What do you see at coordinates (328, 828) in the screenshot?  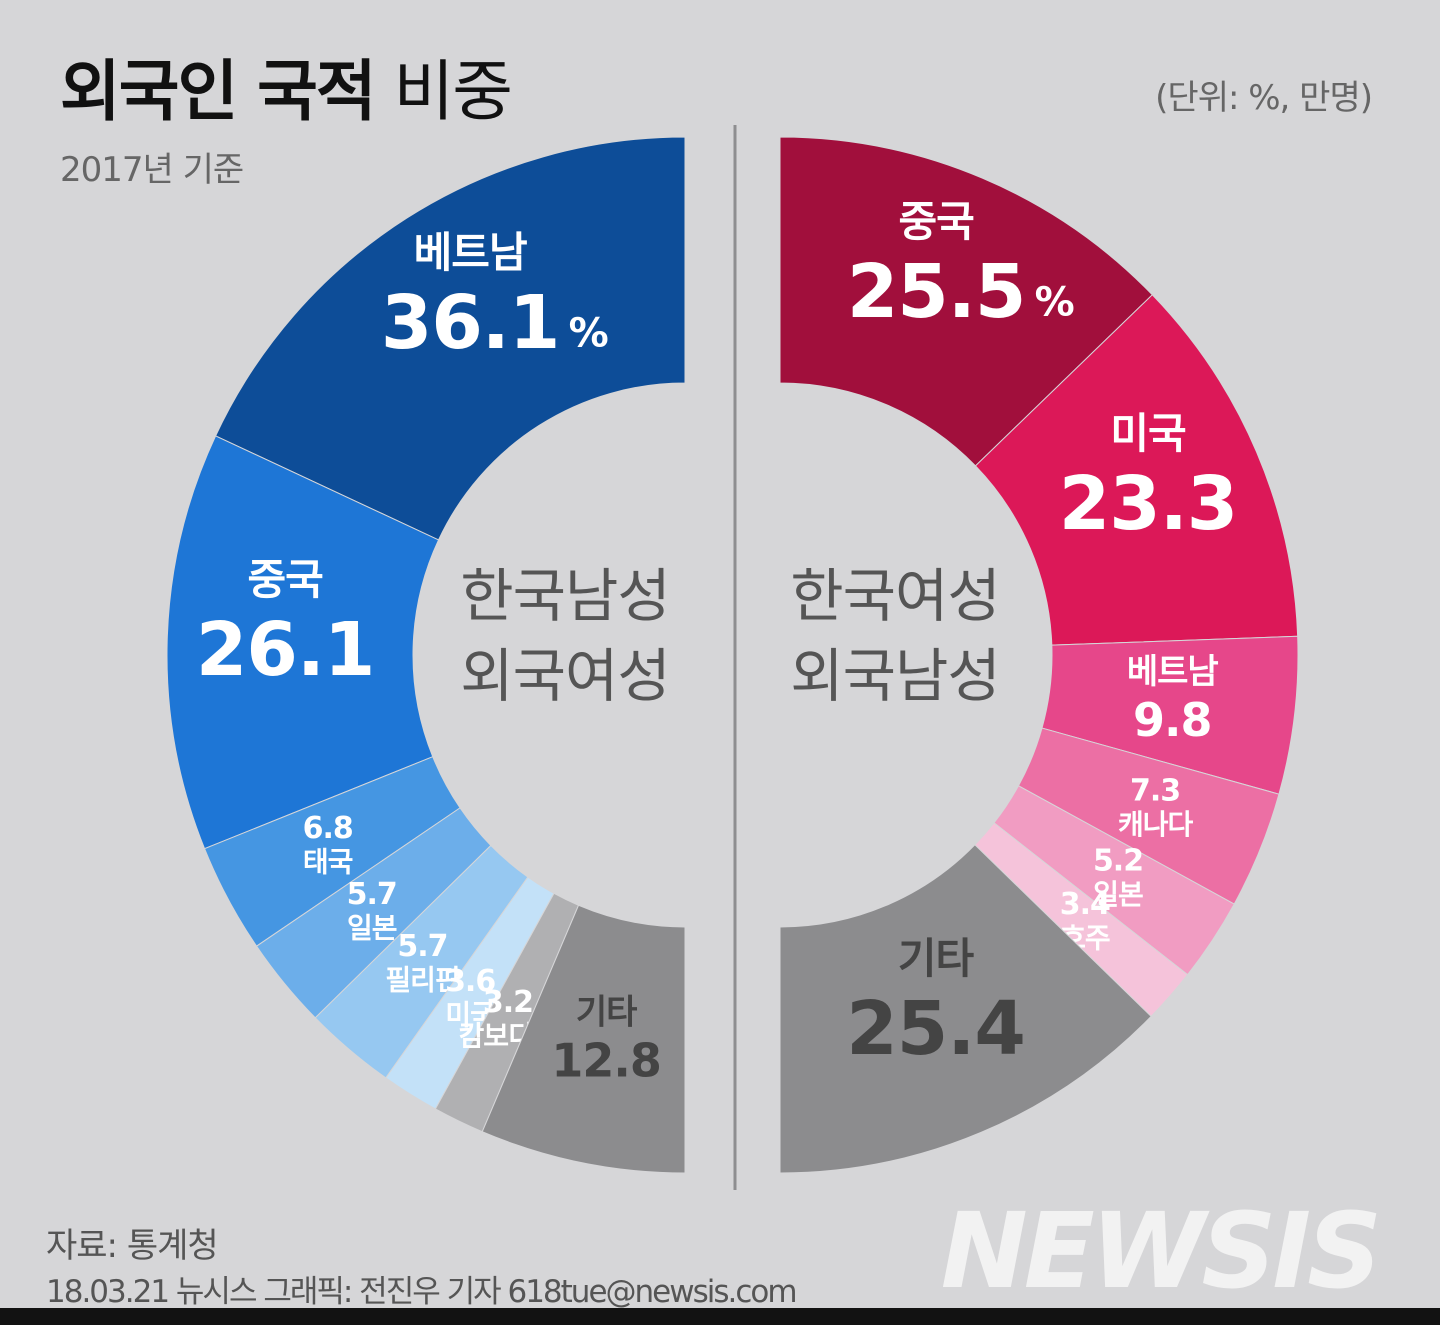 I see `slice-value: 6.8` at bounding box center [328, 828].